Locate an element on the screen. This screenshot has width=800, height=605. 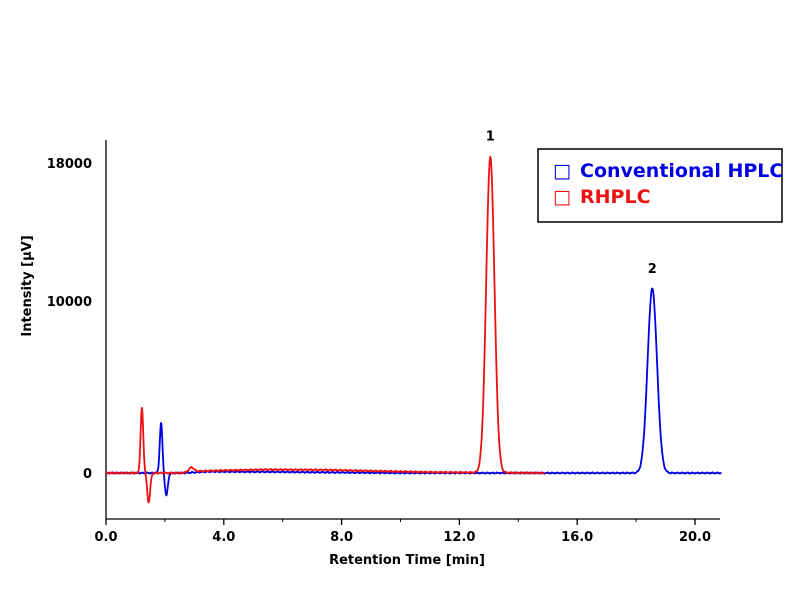
legend: □ Conventional HPLC □ RHPLC is located at coordinates (660, 185).